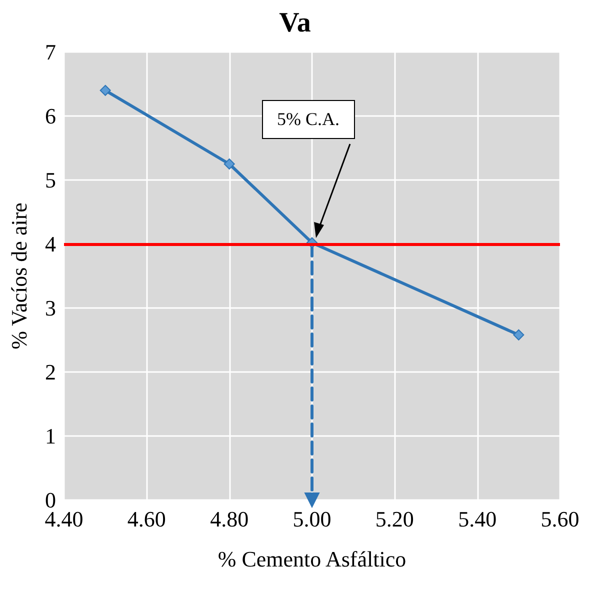 Image resolution: width=590 pixels, height=592 pixels. What do you see at coordinates (312, 559) in the screenshot?
I see `x-axis-title: % Cemento Asfáltico` at bounding box center [312, 559].